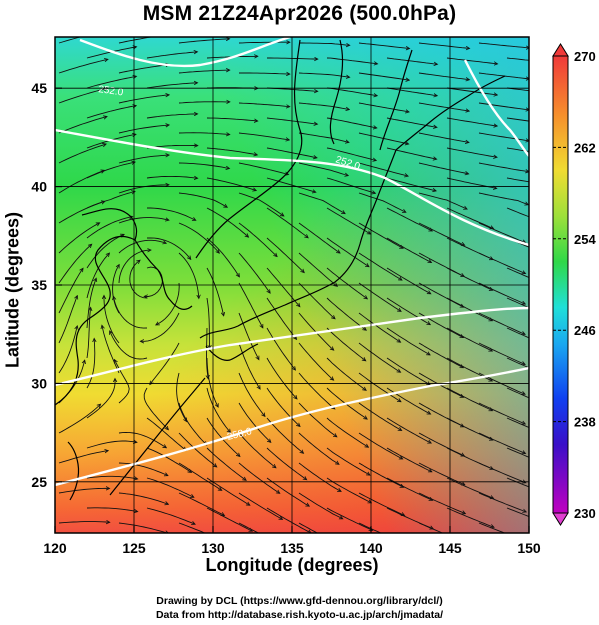 Image resolution: width=599 pixels, height=625 pixels. What do you see at coordinates (111, 91) in the screenshot?
I see `svg-text: 252.0` at bounding box center [111, 91].